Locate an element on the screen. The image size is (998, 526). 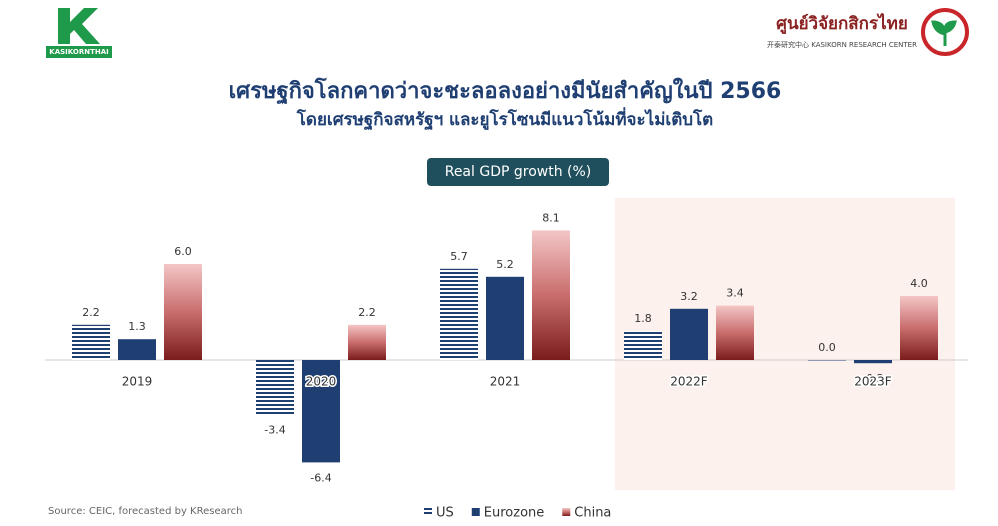
logo-text: 开泰研究中心 KASIKORN RESEARCH CENTER is located at coordinates (842, 44).